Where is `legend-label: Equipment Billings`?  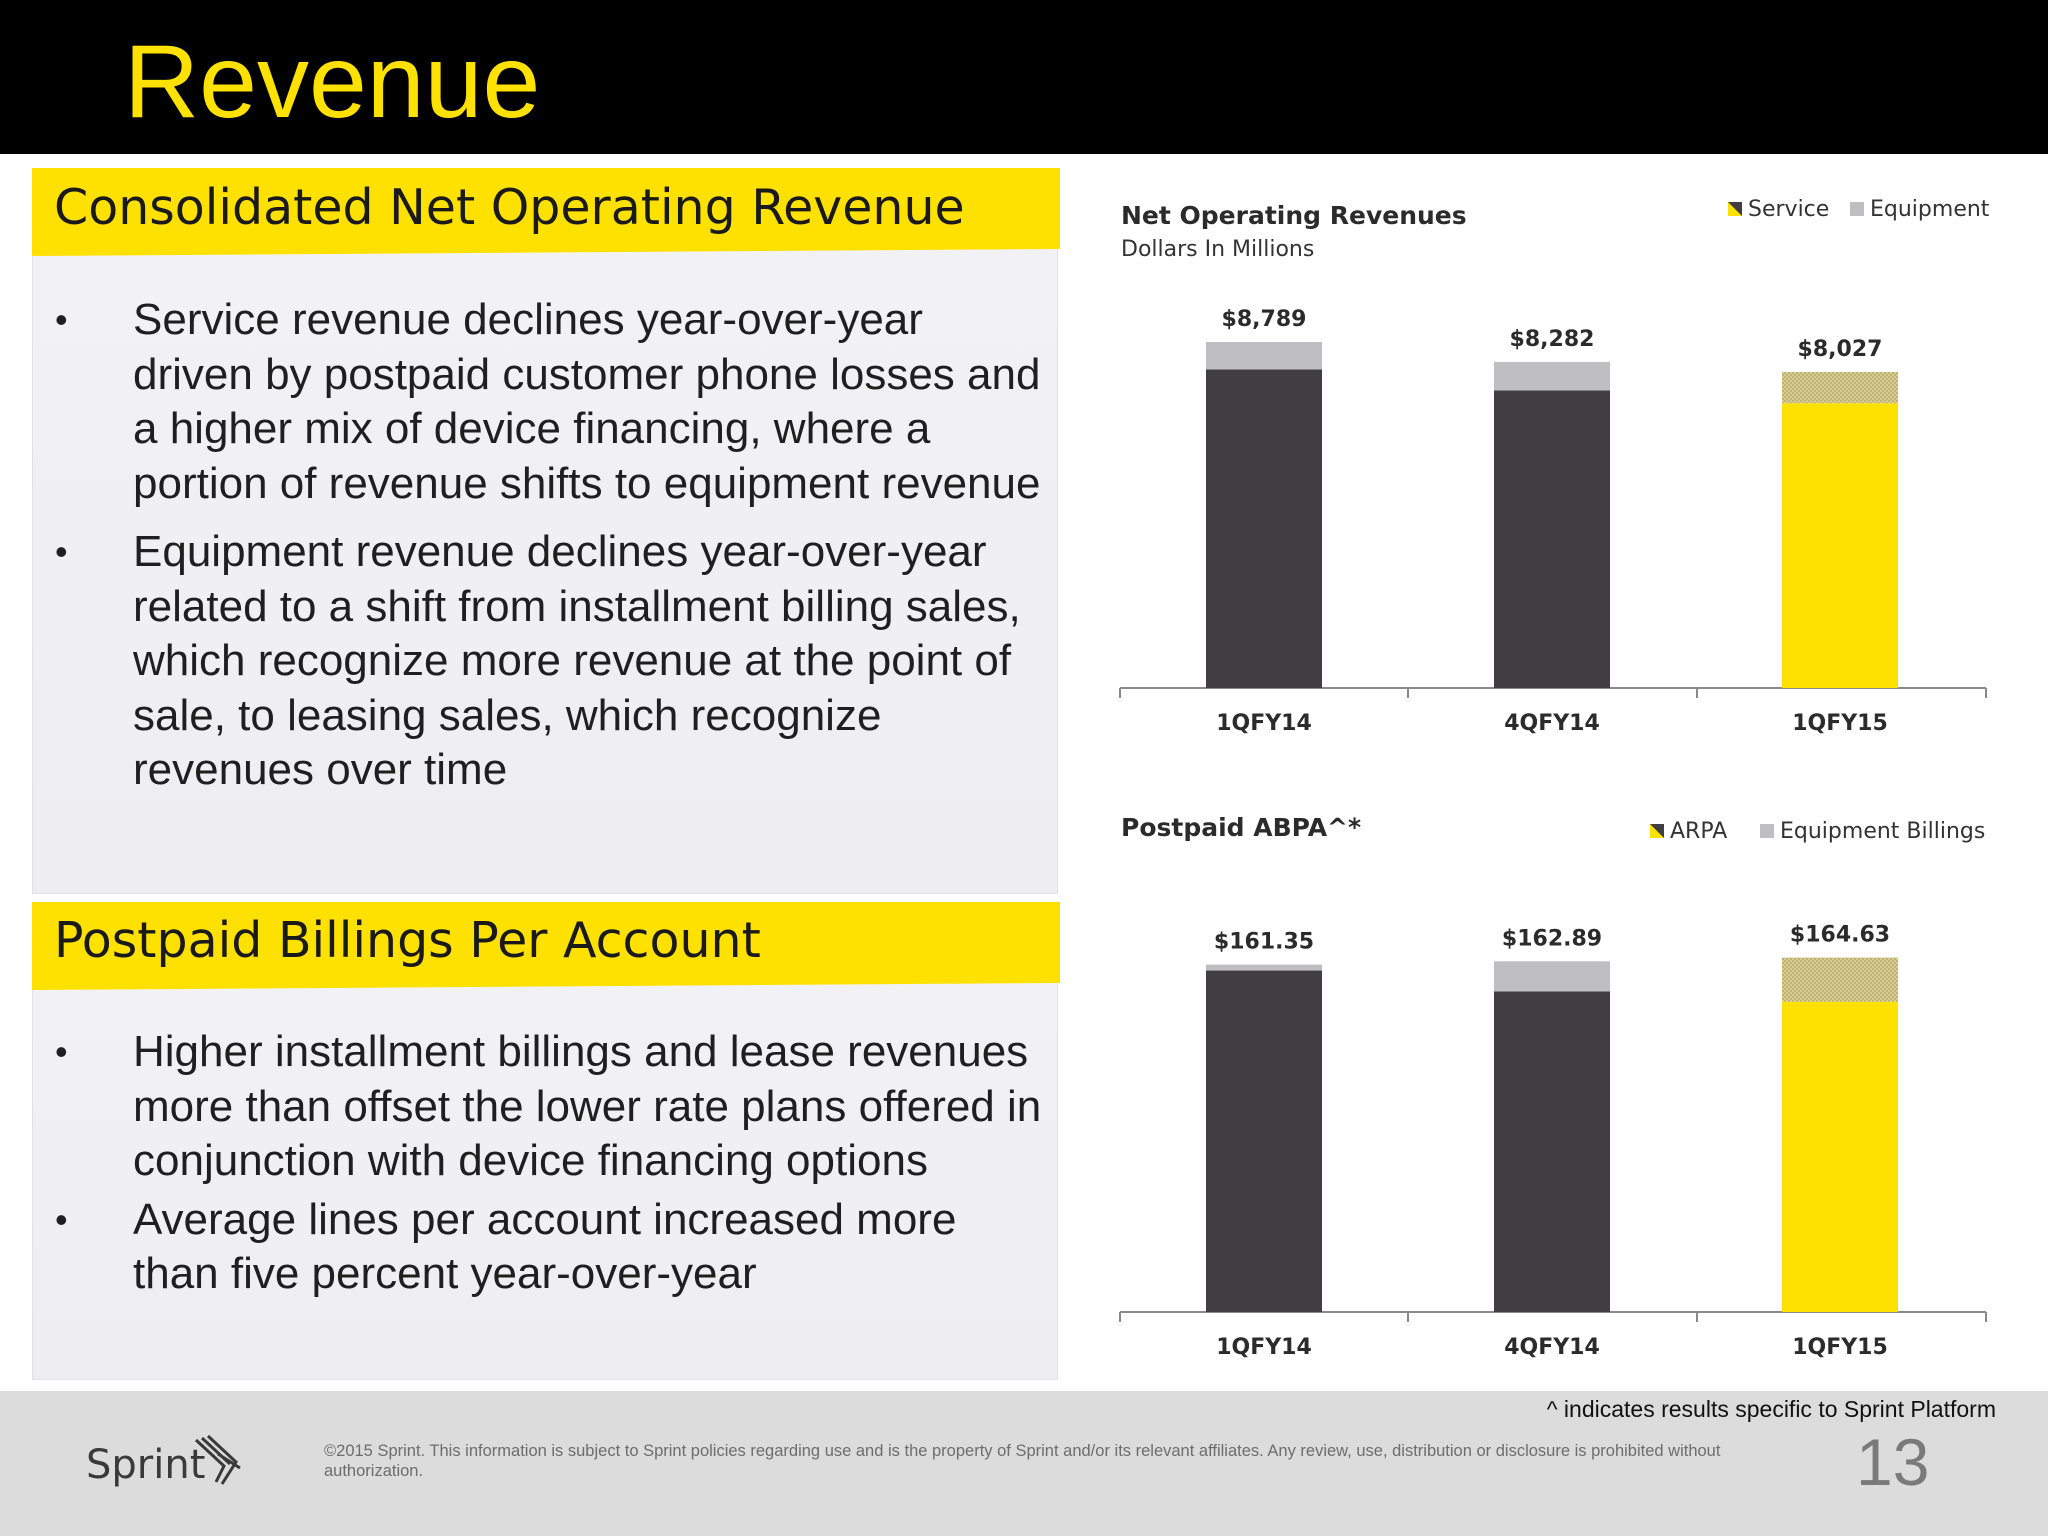
legend-label: Equipment Billings is located at coordinates (1882, 831).